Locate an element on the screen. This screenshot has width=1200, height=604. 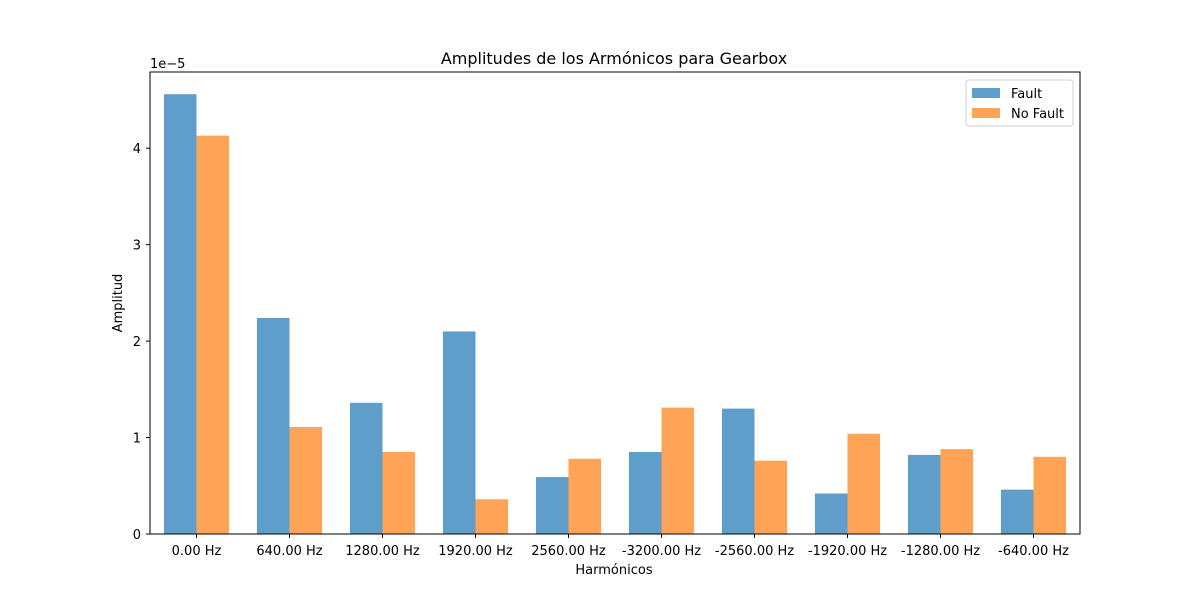
y-axis: 0 1 2 3 4 is located at coordinates (141, 342).